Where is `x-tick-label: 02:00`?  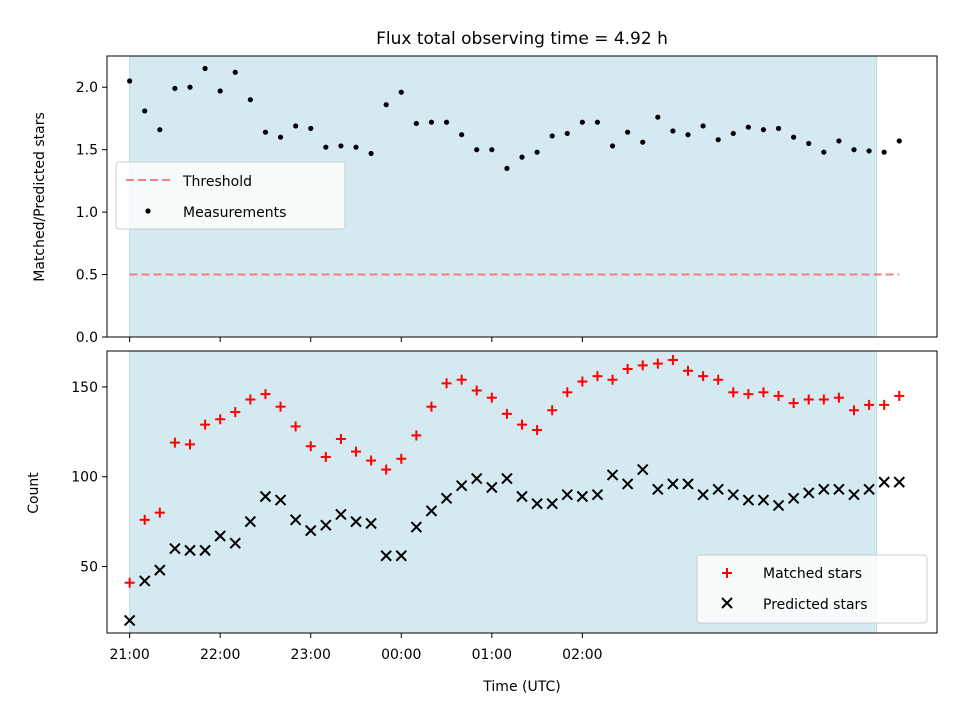
x-tick-label: 02:00 is located at coordinates (582, 655).